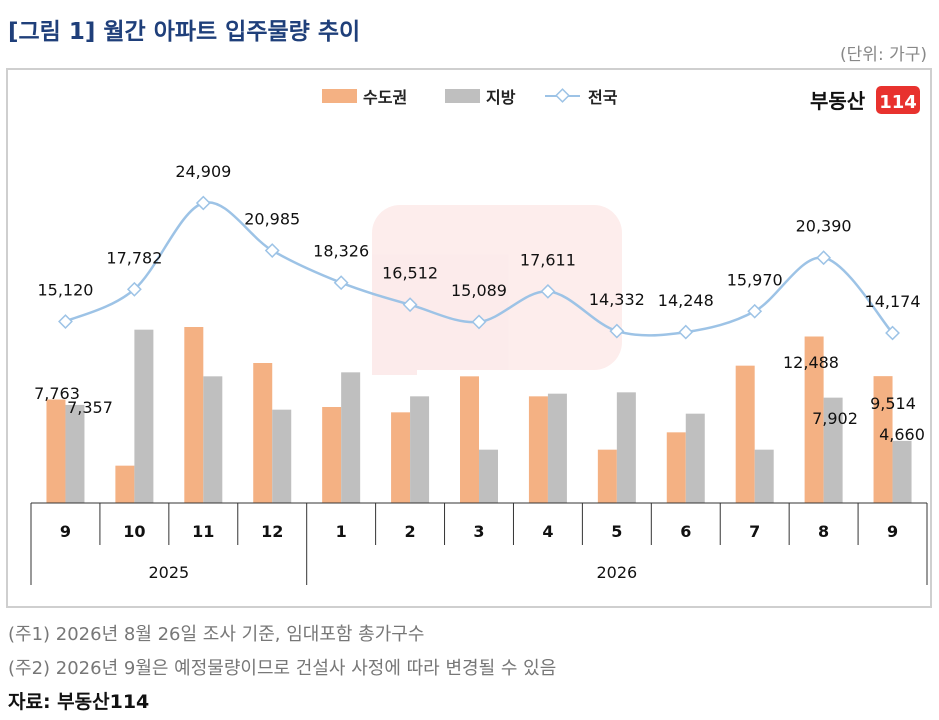 This screenshot has width=939, height=720. Describe the element at coordinates (134, 257) in the screenshot. I see `label-national-1: 17,782` at that location.